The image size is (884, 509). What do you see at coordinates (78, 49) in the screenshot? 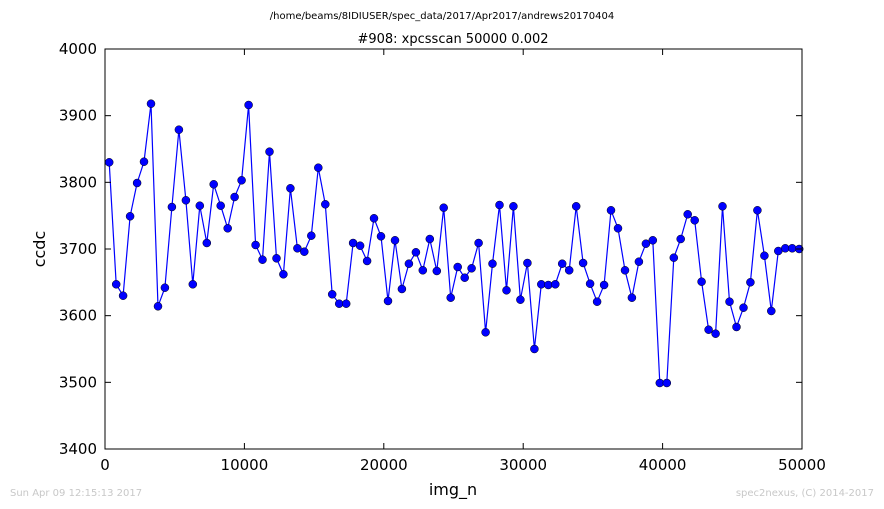
I see `y-tick-label: 4000` at bounding box center [78, 49].